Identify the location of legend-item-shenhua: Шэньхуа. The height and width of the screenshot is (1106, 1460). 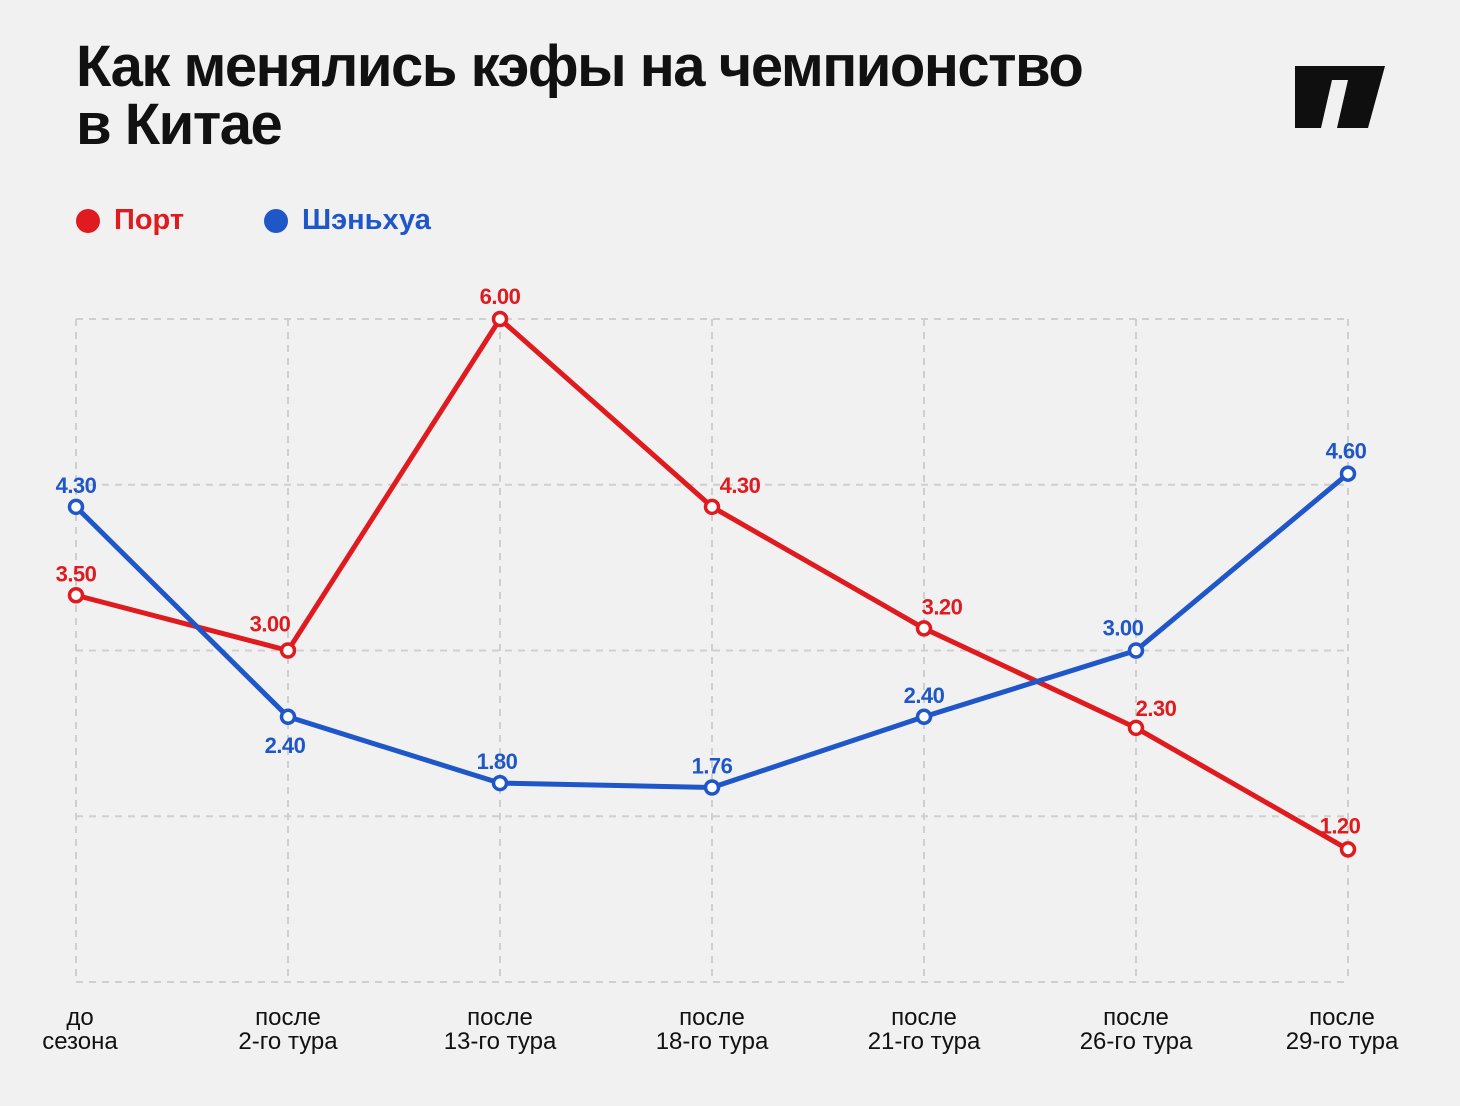
(347, 220).